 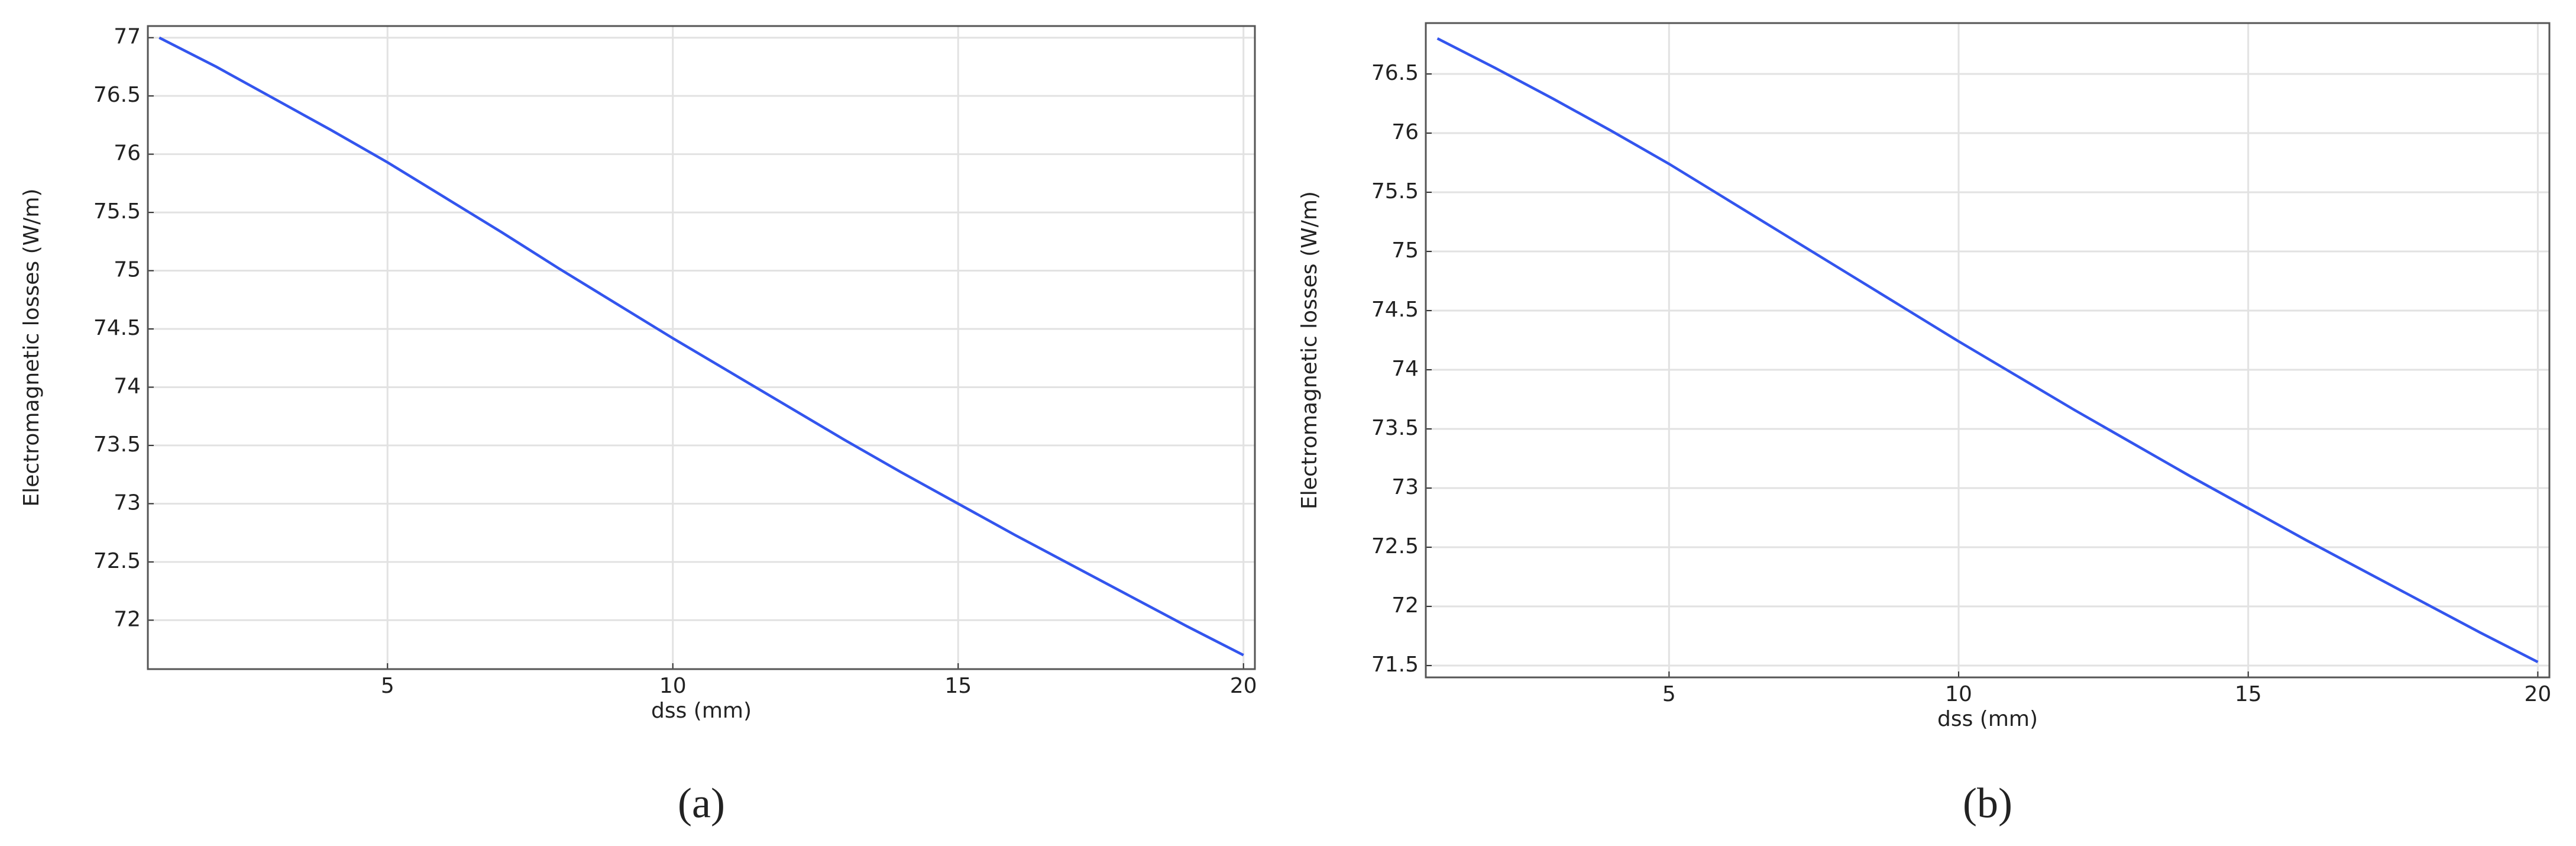 What do you see at coordinates (1988, 803) in the screenshot?
I see `caption: (b)` at bounding box center [1988, 803].